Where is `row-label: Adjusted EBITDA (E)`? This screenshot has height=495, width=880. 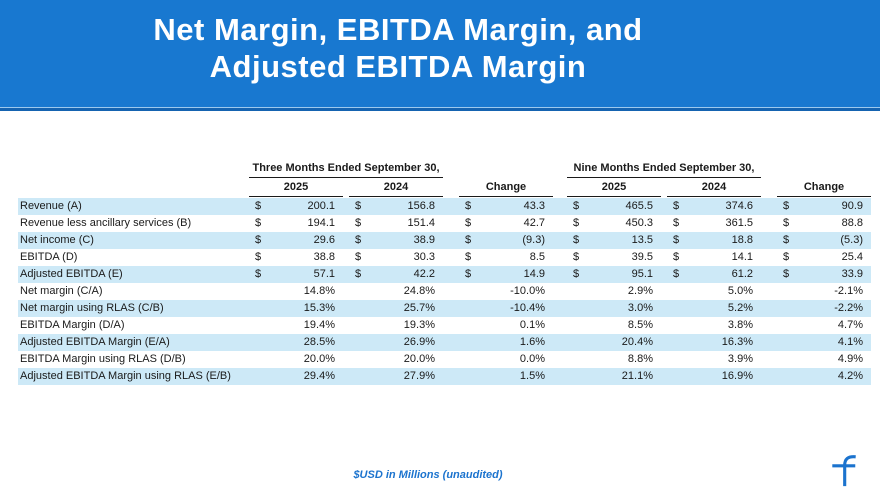
row-label: Adjusted EBITDA (E) is located at coordinates (71, 274).